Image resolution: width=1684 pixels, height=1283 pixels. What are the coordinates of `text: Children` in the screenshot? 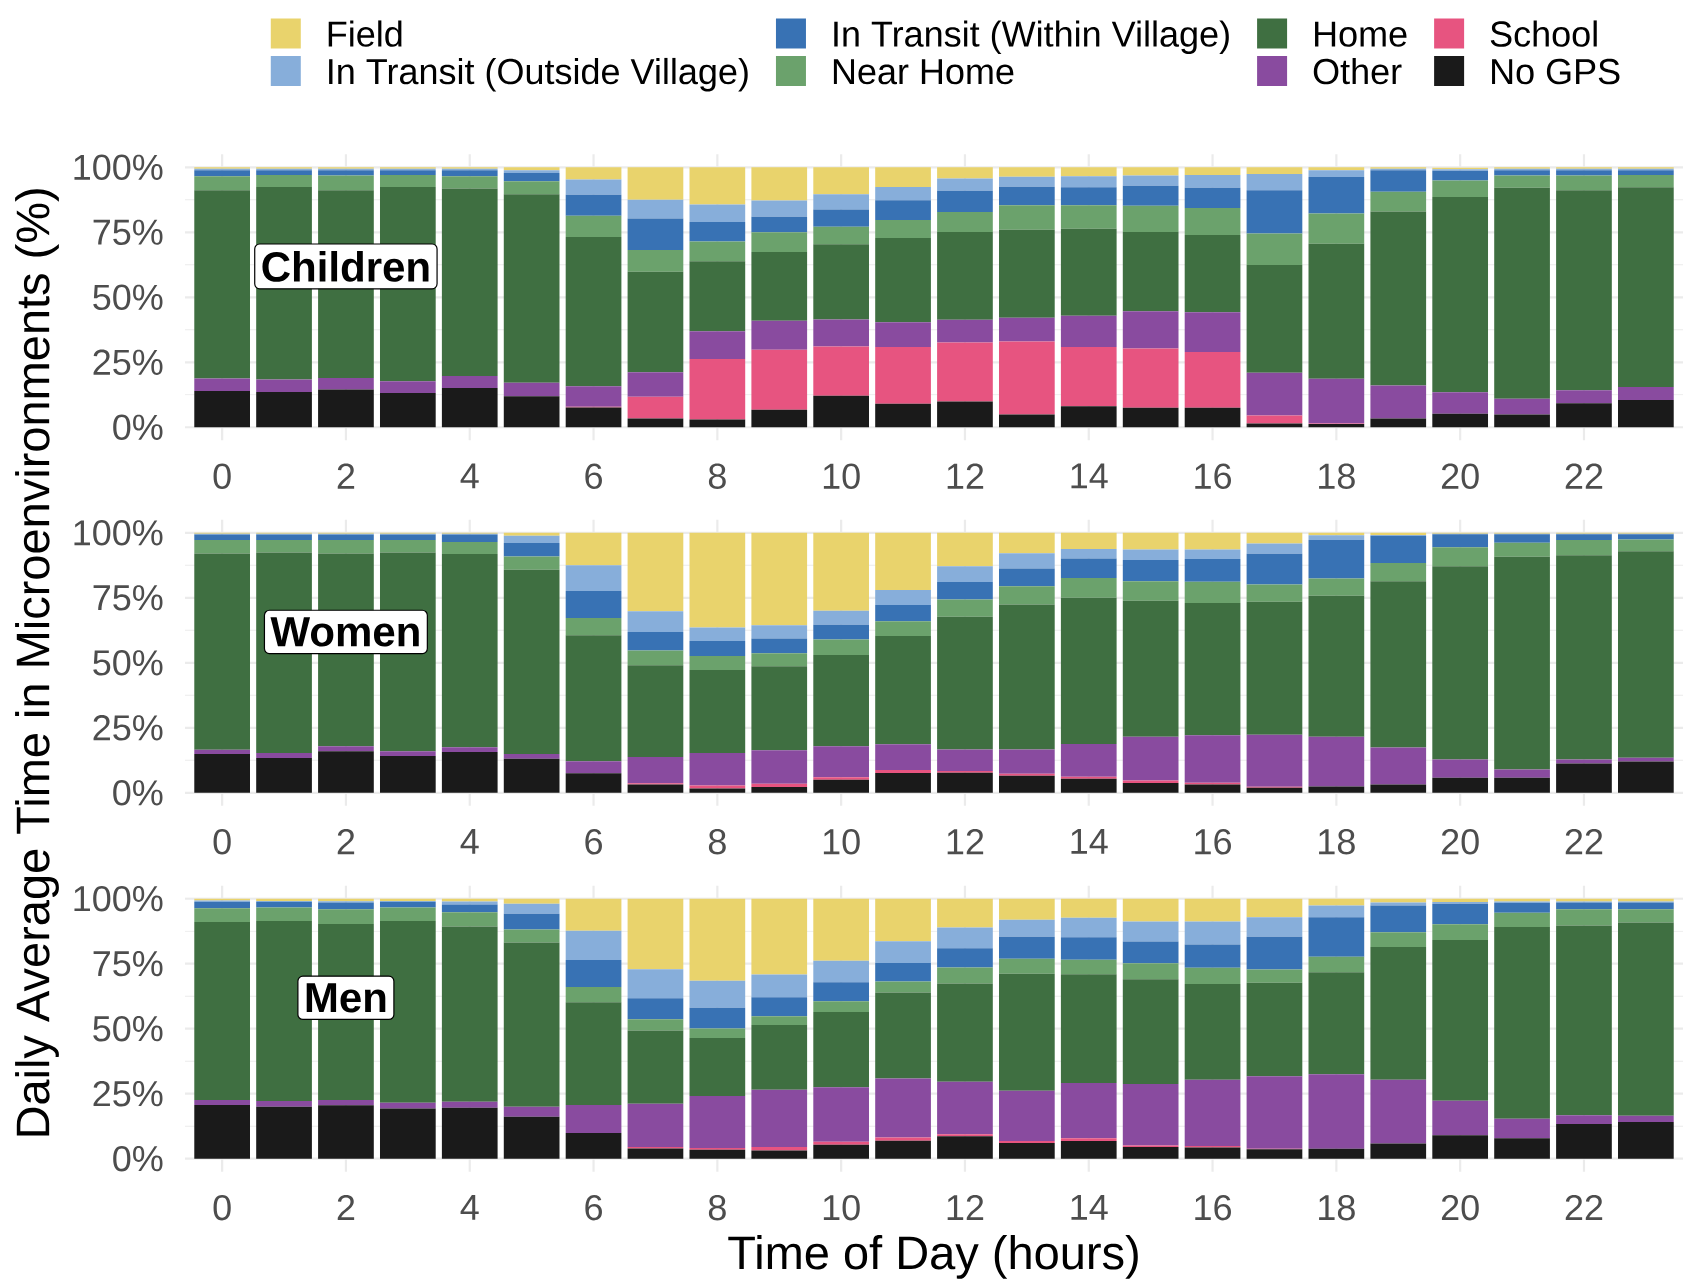 It's located at (345, 266).